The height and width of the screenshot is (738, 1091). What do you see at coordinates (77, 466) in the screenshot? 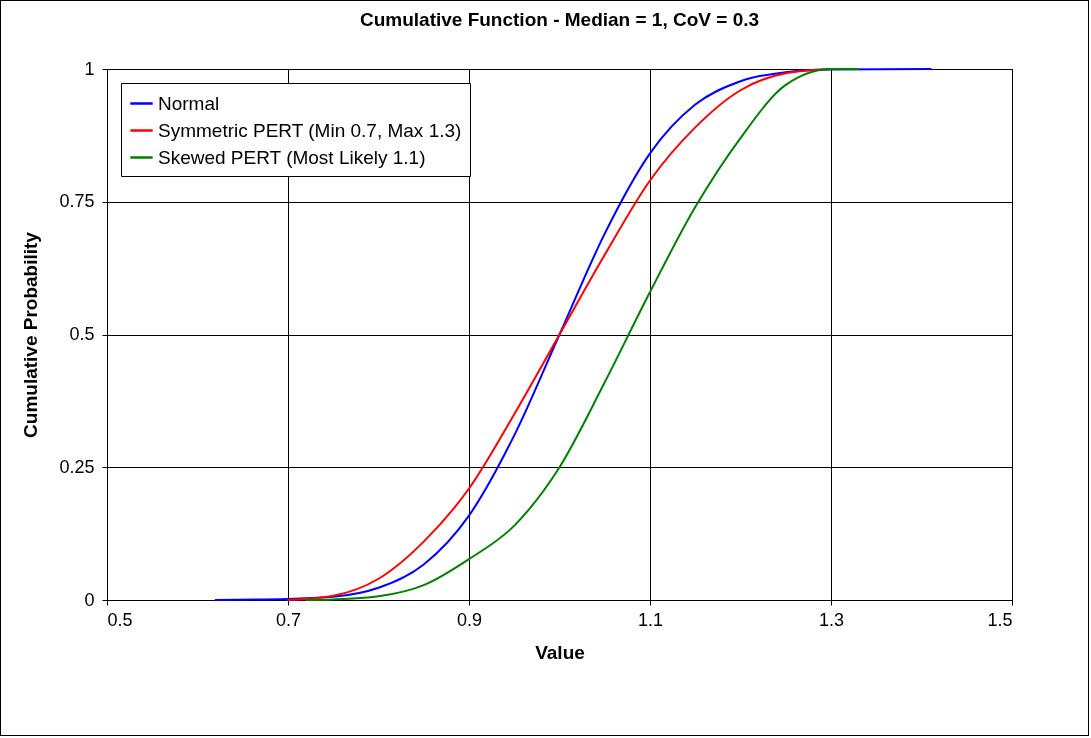
I see `y-tick-label: 0.25` at bounding box center [77, 466].